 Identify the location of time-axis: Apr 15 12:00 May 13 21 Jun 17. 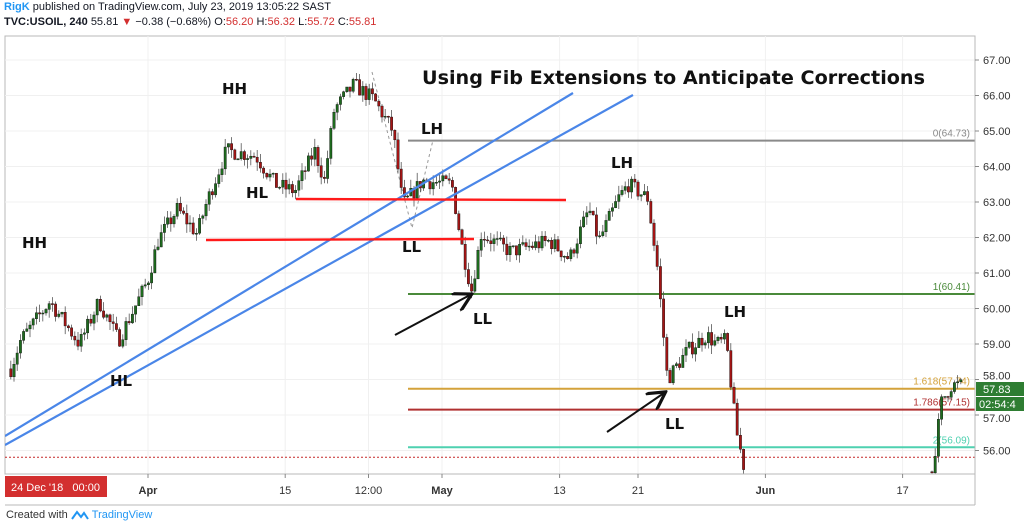
(524, 485).